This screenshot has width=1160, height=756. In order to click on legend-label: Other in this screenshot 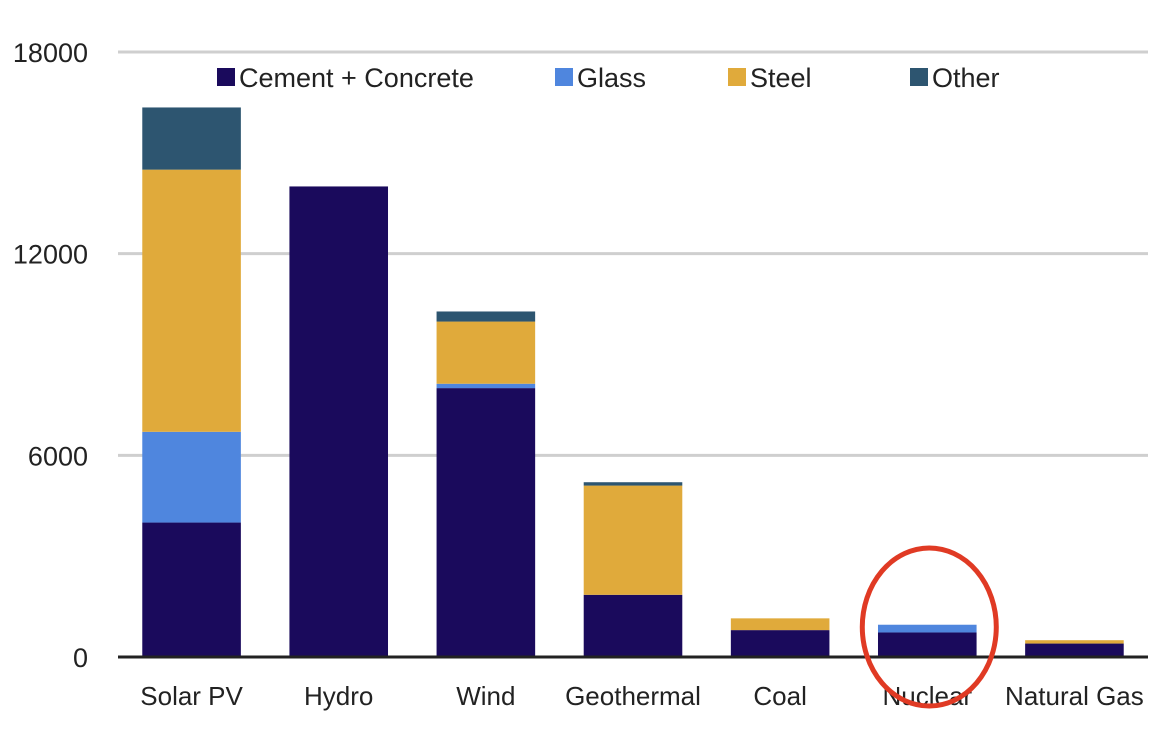, I will do `click(966, 78)`.